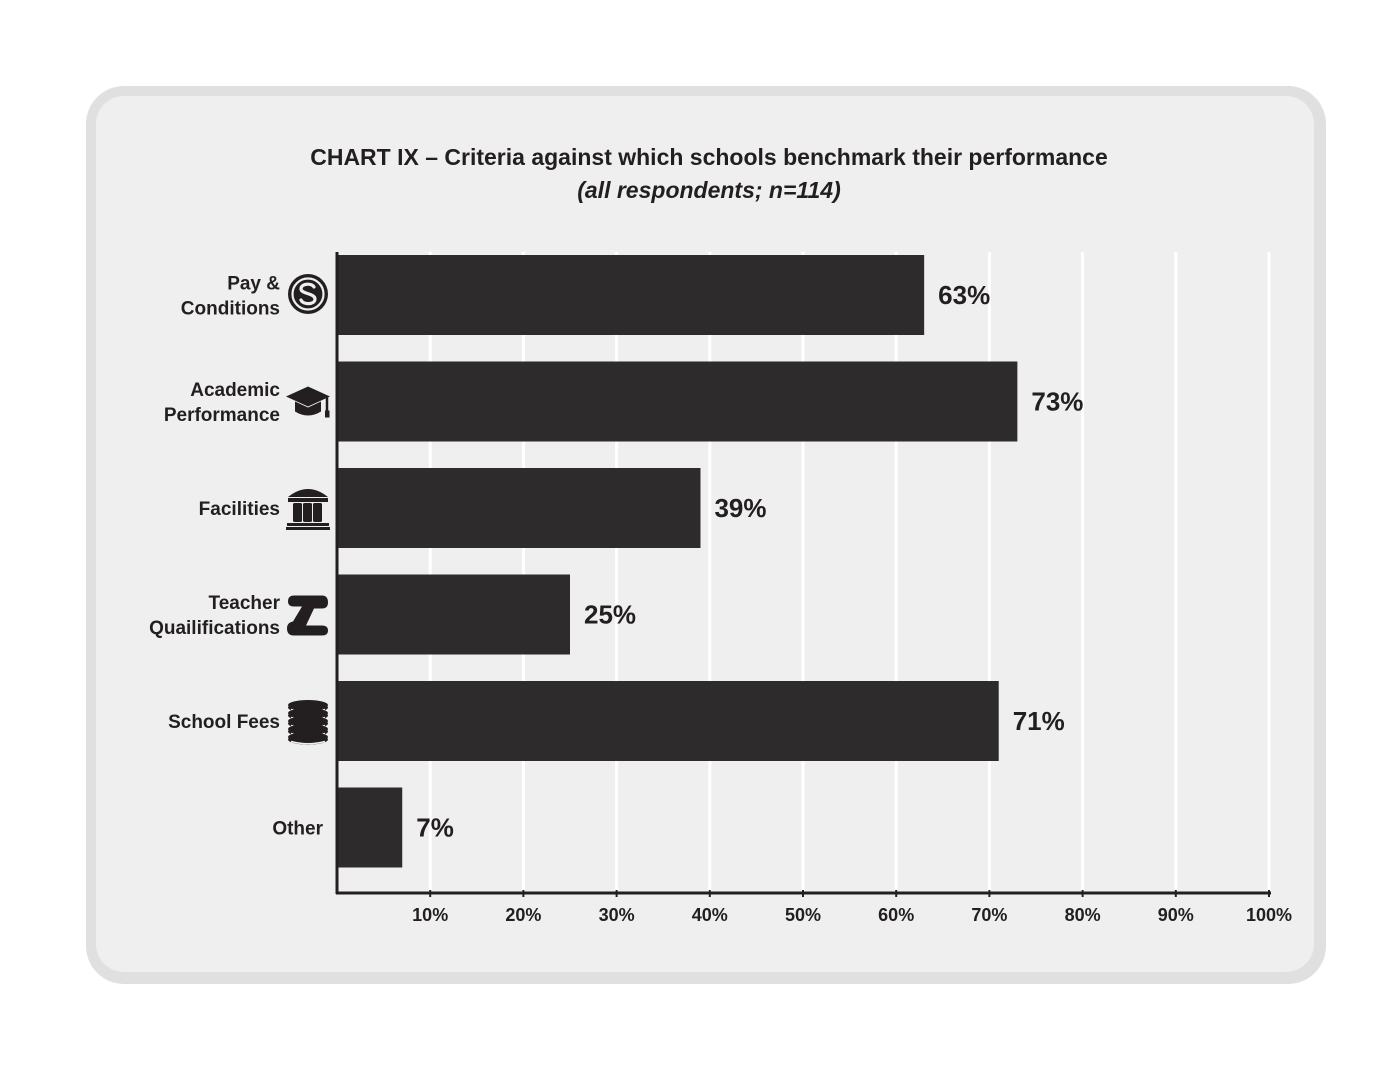 The image size is (1400, 1066). What do you see at coordinates (230, 309) in the screenshot?
I see `category-label: Conditions` at bounding box center [230, 309].